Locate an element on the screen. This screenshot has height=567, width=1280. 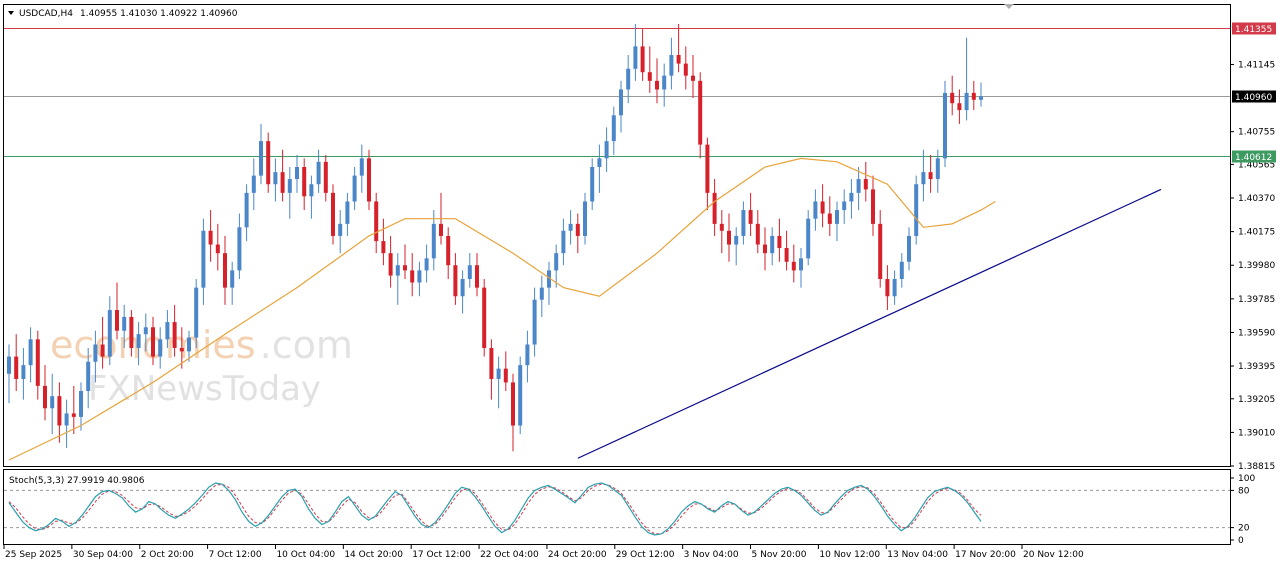
symbol-timeframe: USDCAD,H4 is located at coordinates (46, 14).